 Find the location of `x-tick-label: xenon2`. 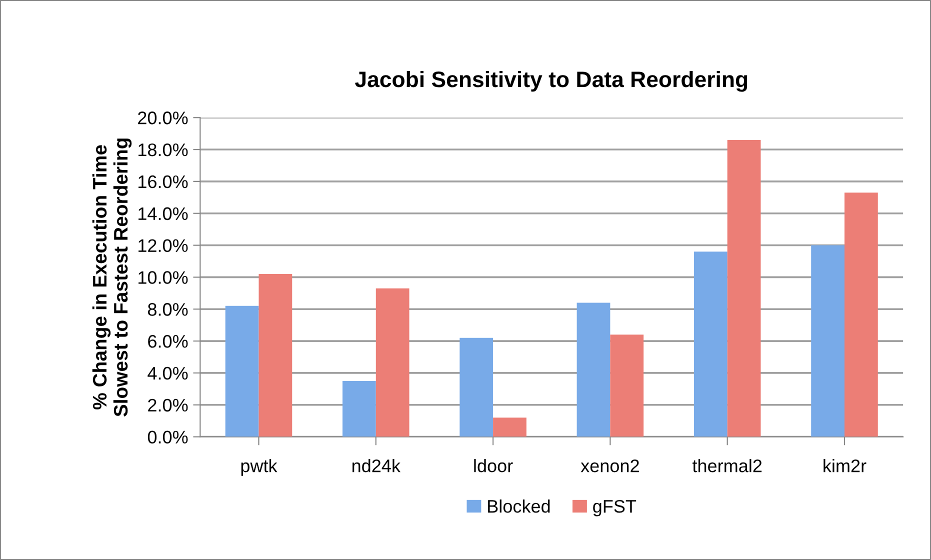

x-tick-label: xenon2 is located at coordinates (609, 466).